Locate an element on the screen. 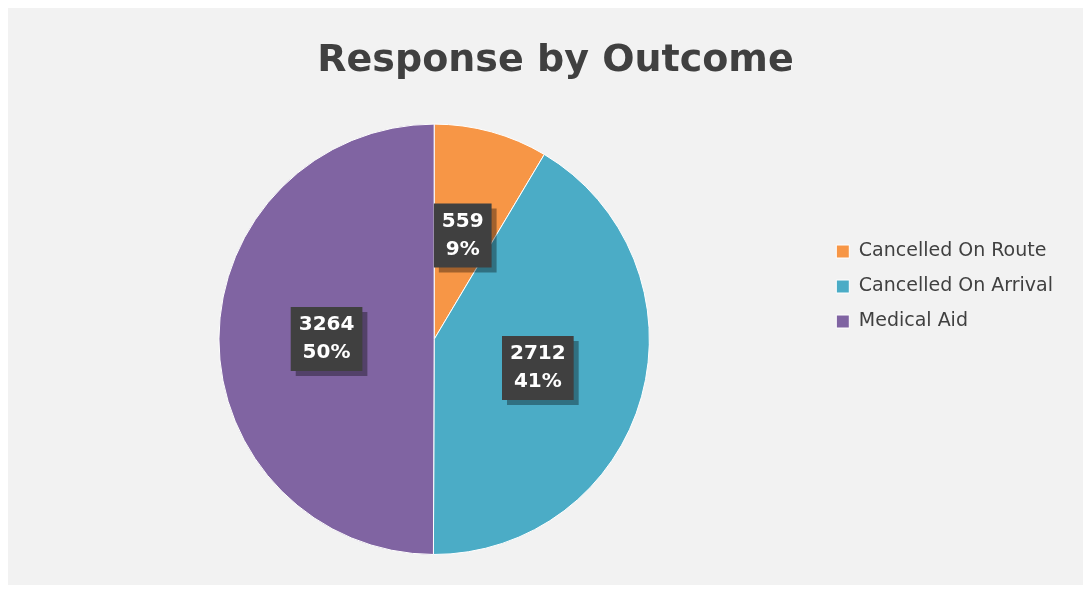 Image resolution: width=1091 pixels, height=593 pixels. legend-label: Cancelled On Route is located at coordinates (952, 249).